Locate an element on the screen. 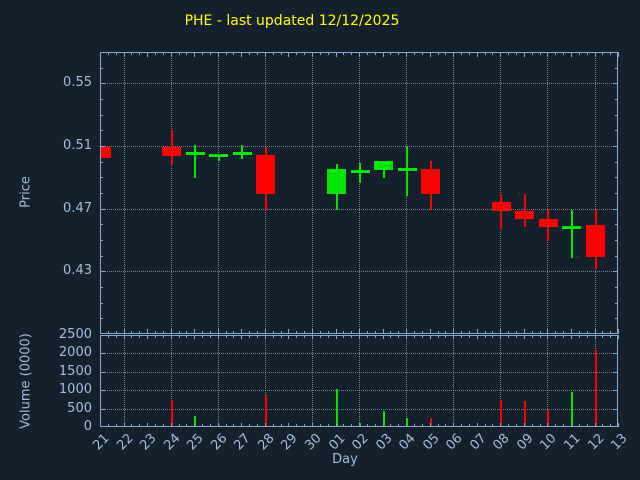  h-gridline is located at coordinates (359, 391).